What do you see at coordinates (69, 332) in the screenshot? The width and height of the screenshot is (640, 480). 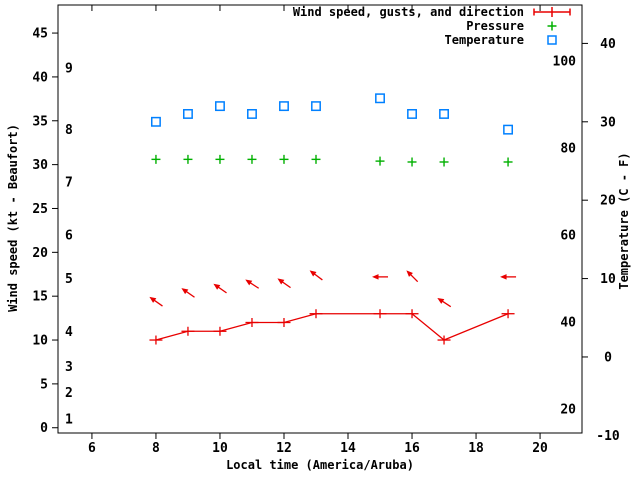 I see `svg-text: 4` at bounding box center [69, 332].